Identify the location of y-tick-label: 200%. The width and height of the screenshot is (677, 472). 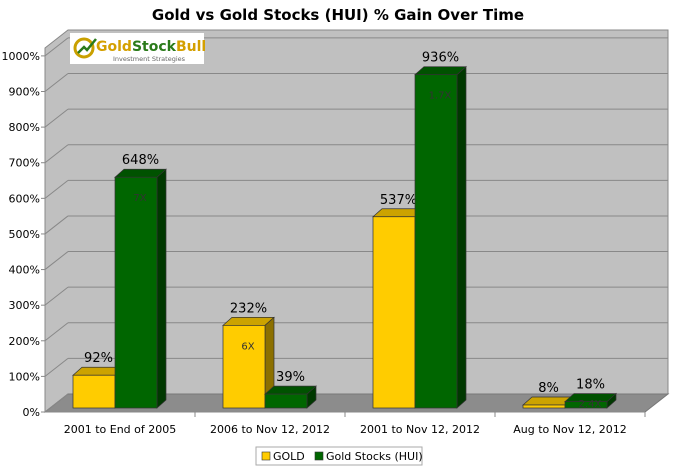
(24, 341).